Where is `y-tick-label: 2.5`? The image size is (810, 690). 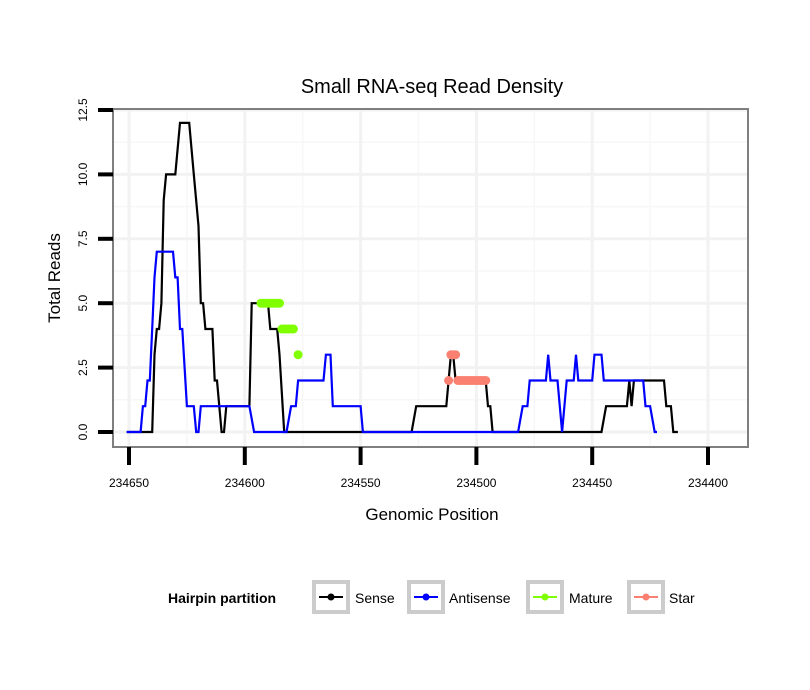 y-tick-label: 2.5 is located at coordinates (83, 367).